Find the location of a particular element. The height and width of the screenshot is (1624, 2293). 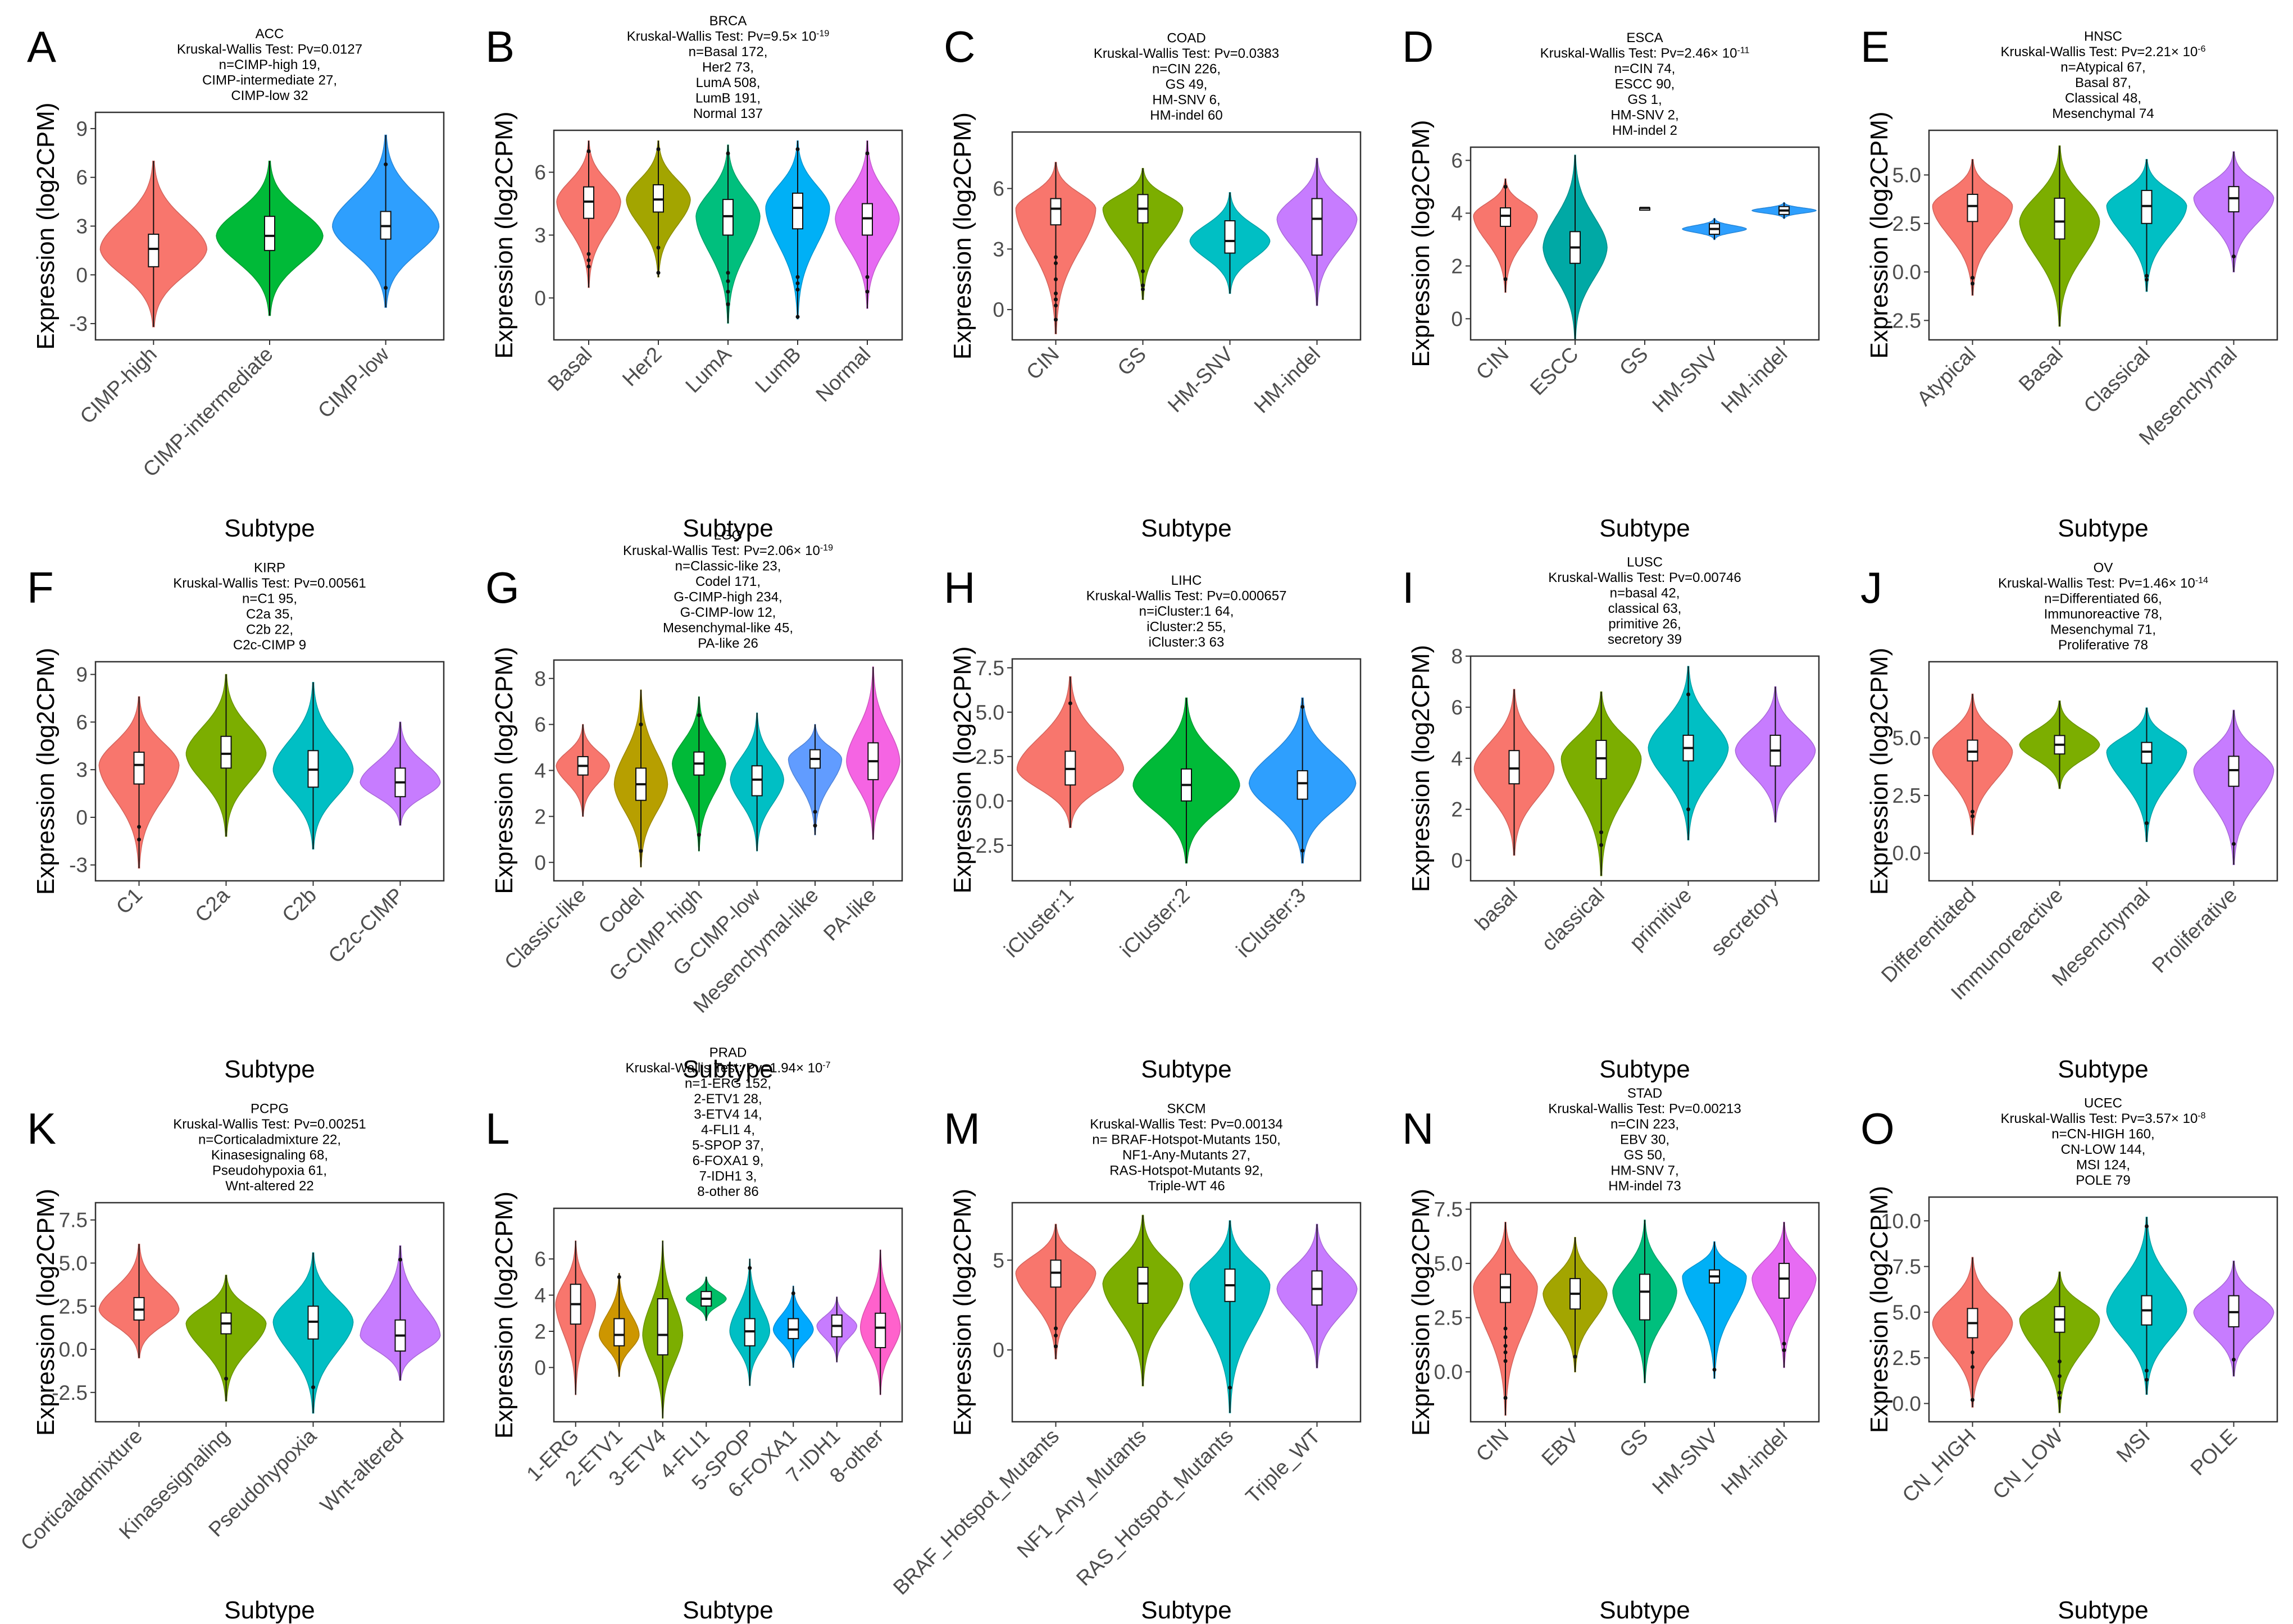

x-tick-label: Codel is located at coordinates (621, 911).